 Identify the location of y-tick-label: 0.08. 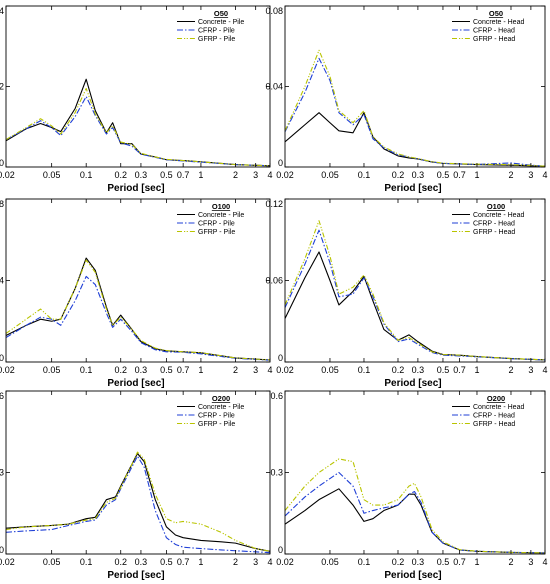
(274, 11).